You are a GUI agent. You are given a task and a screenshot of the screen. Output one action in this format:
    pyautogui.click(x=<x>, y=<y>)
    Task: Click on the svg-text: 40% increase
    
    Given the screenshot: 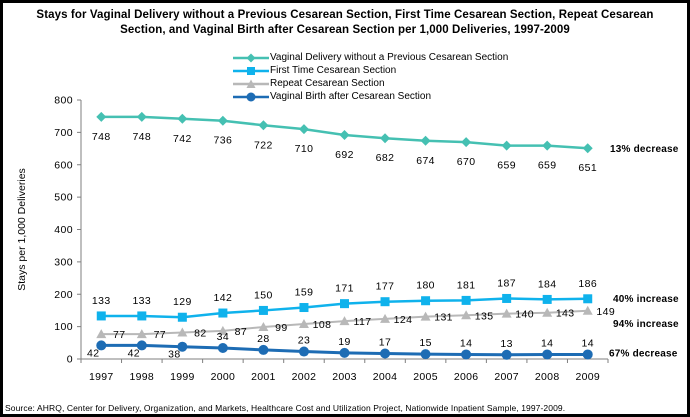 What is the action you would take?
    pyautogui.click(x=646, y=299)
    